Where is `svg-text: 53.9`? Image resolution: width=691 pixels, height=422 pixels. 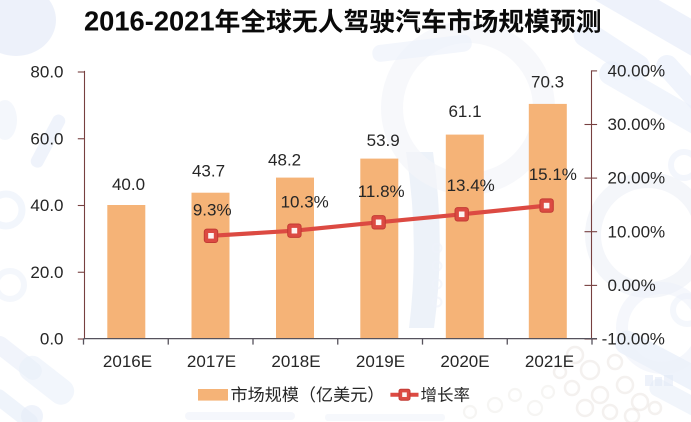
svg-text: 53.9 is located at coordinates (383, 140).